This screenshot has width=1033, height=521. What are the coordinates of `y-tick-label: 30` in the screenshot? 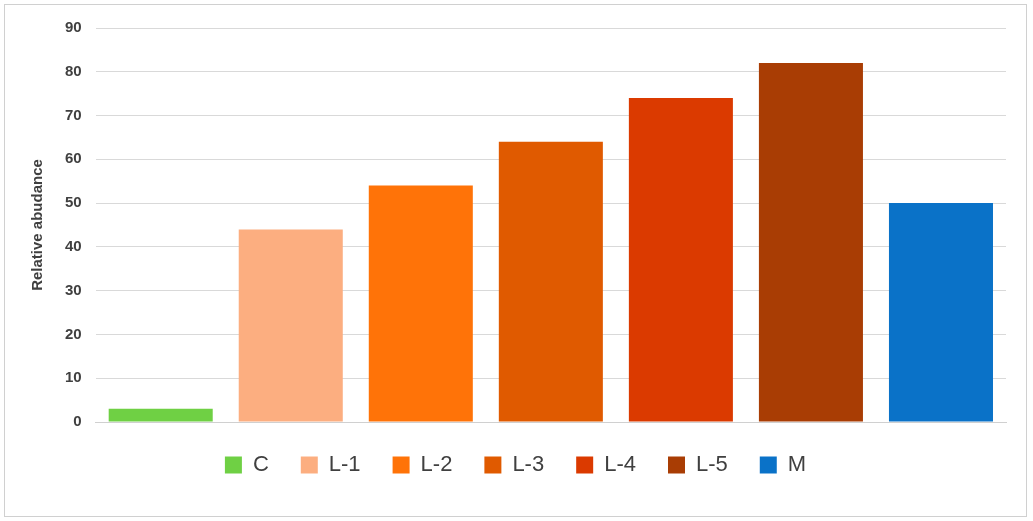 It's located at (73, 289).